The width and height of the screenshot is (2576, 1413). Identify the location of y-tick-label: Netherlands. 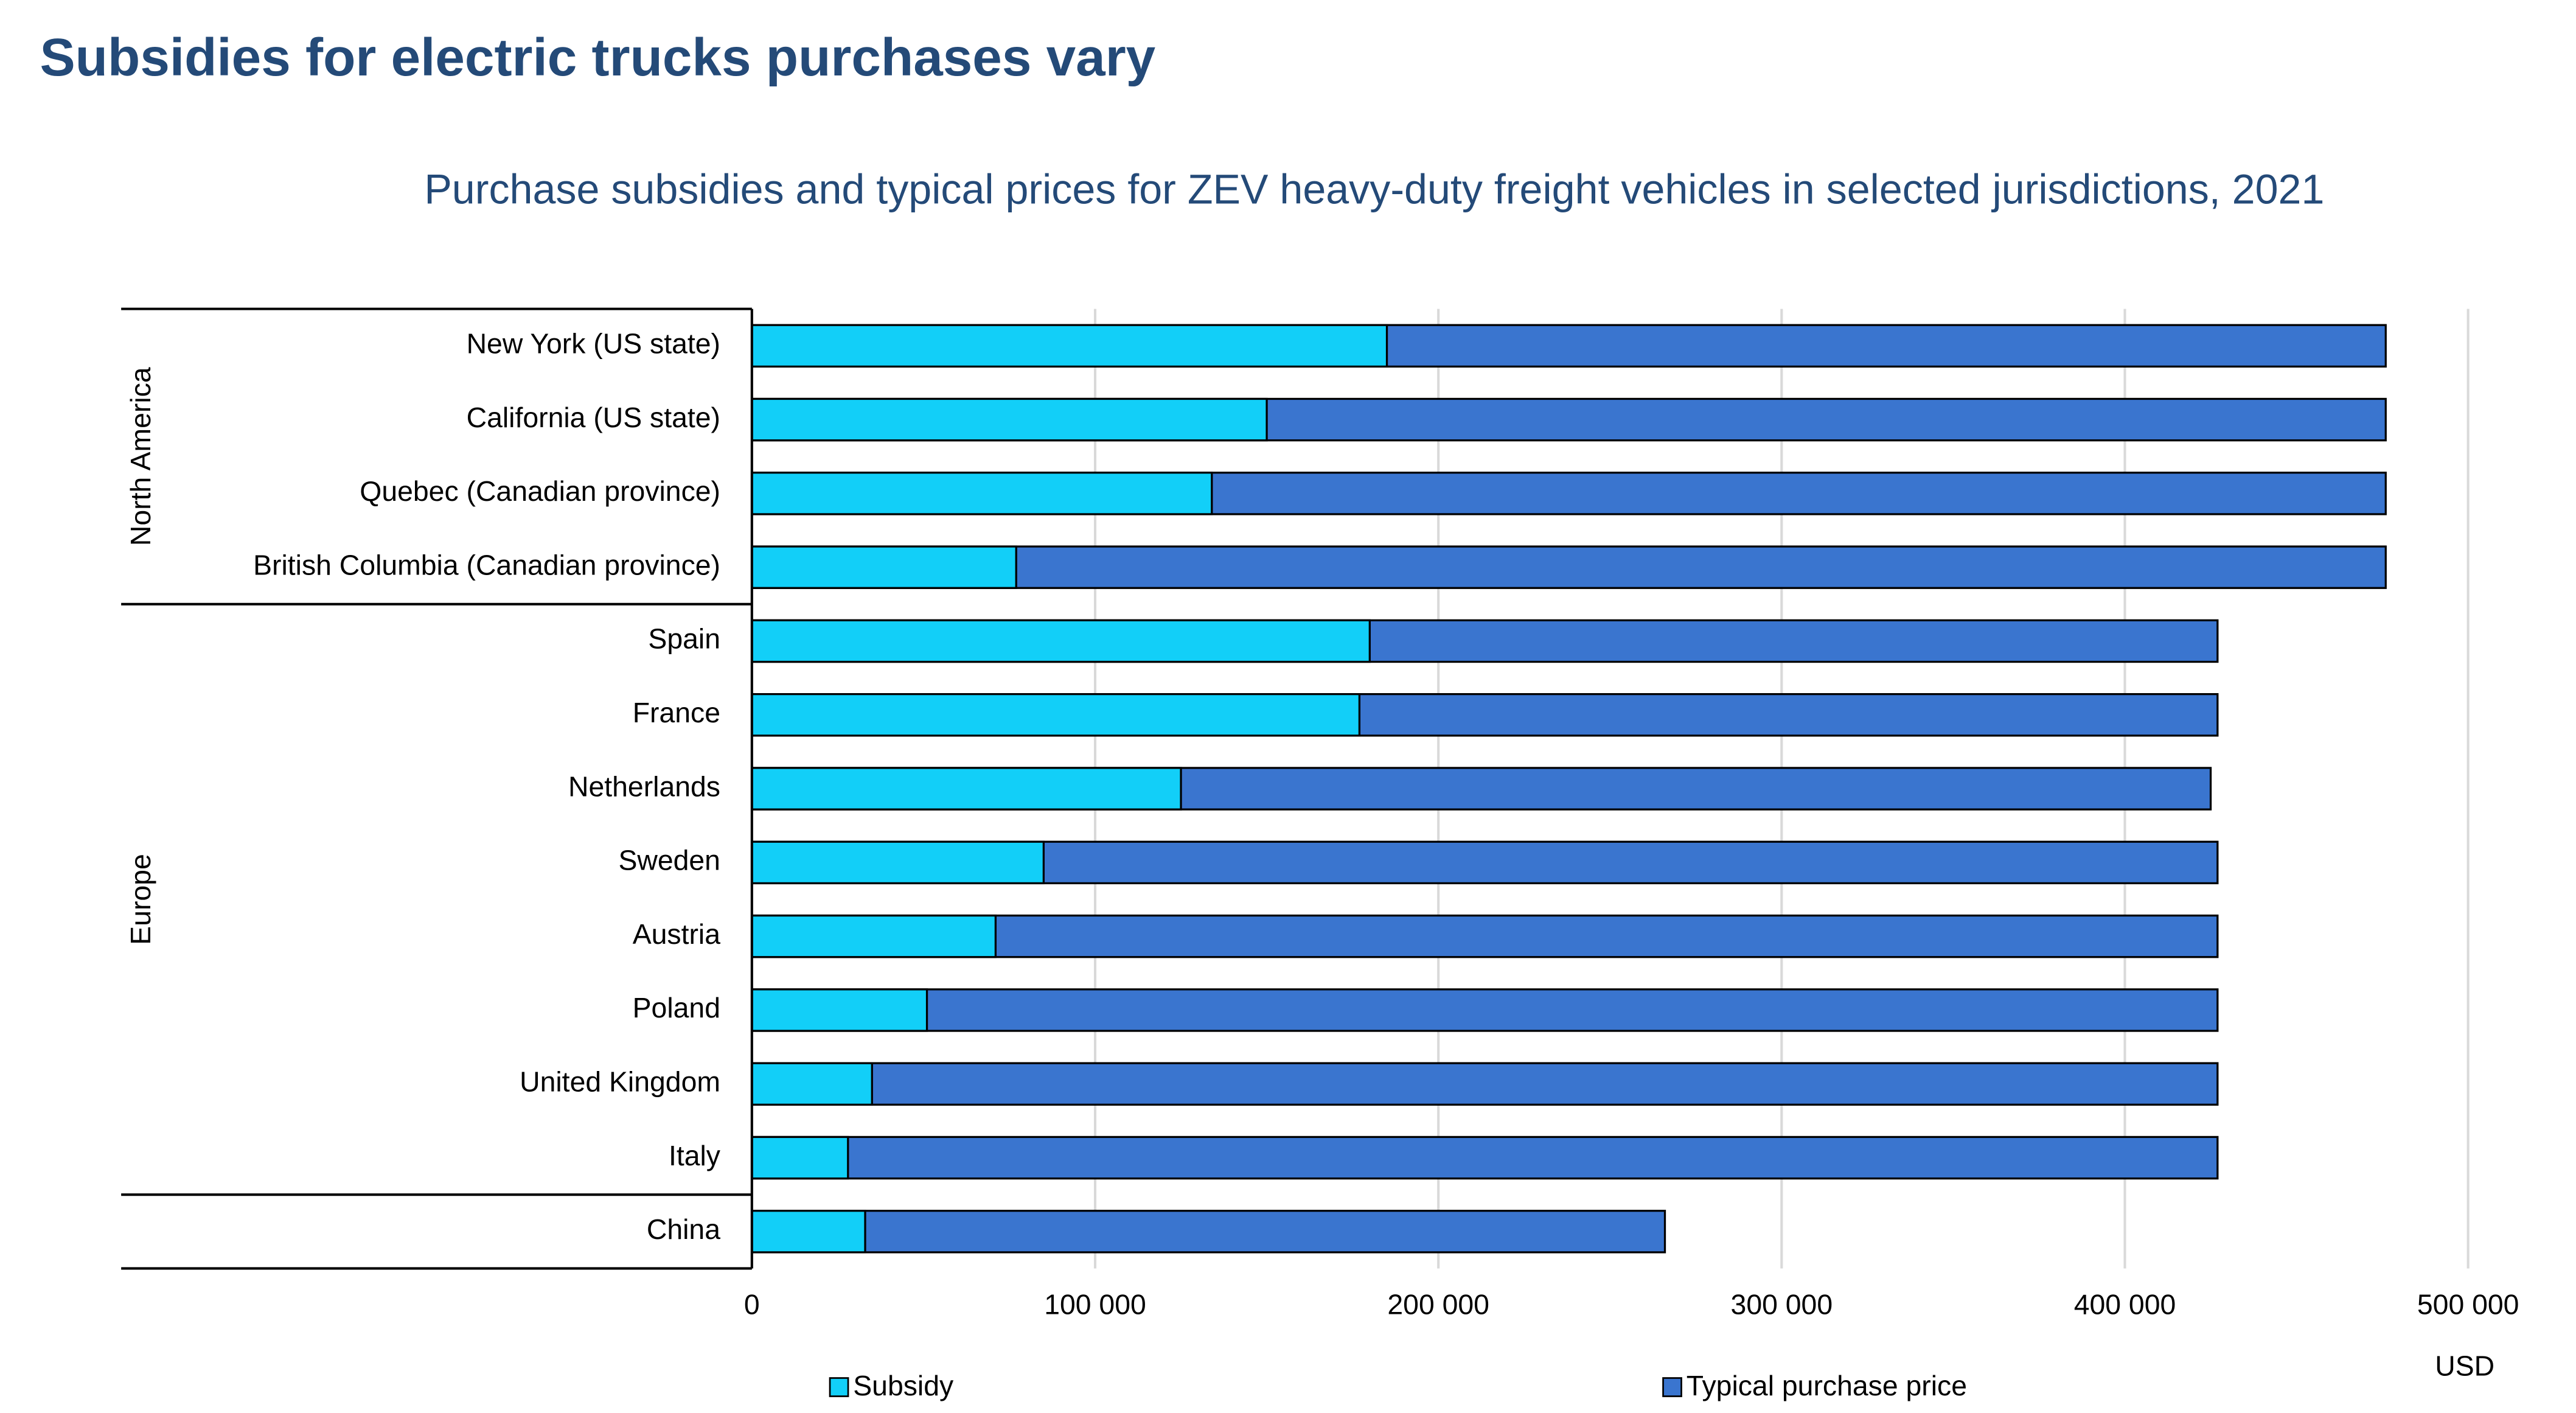
(644, 786).